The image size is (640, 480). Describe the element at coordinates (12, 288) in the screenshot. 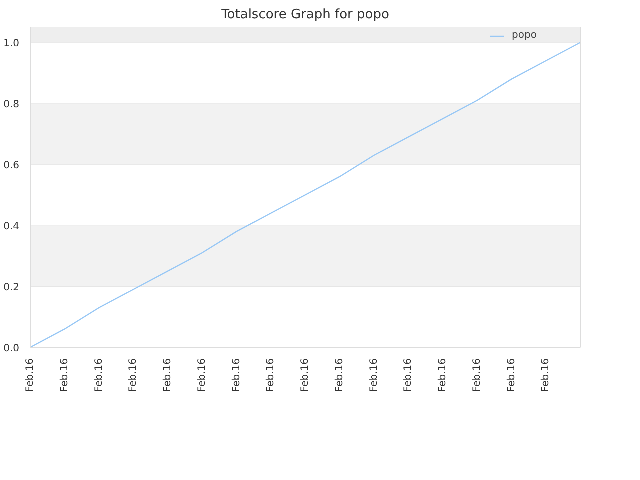

I see `y-tick-label: 0.2` at that location.